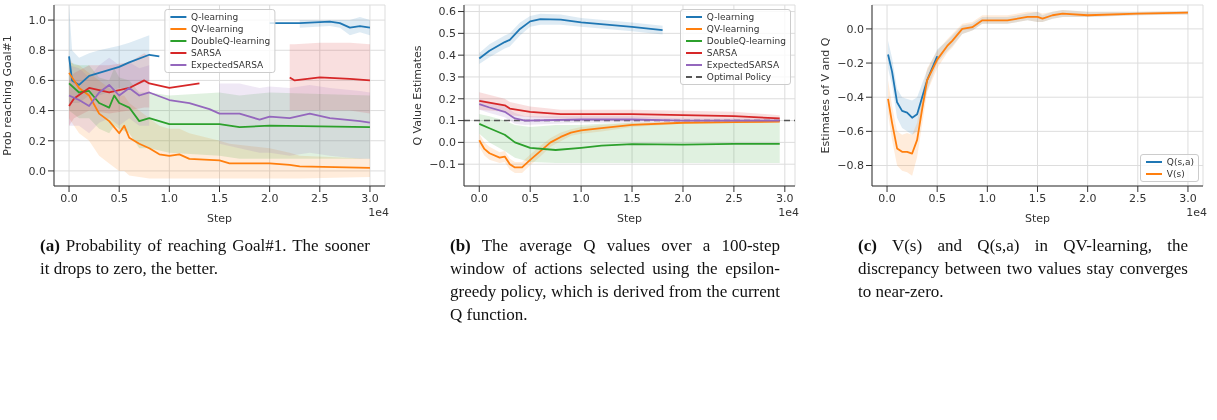  I want to click on legend-label: Optimal Policy, so click(739, 77).